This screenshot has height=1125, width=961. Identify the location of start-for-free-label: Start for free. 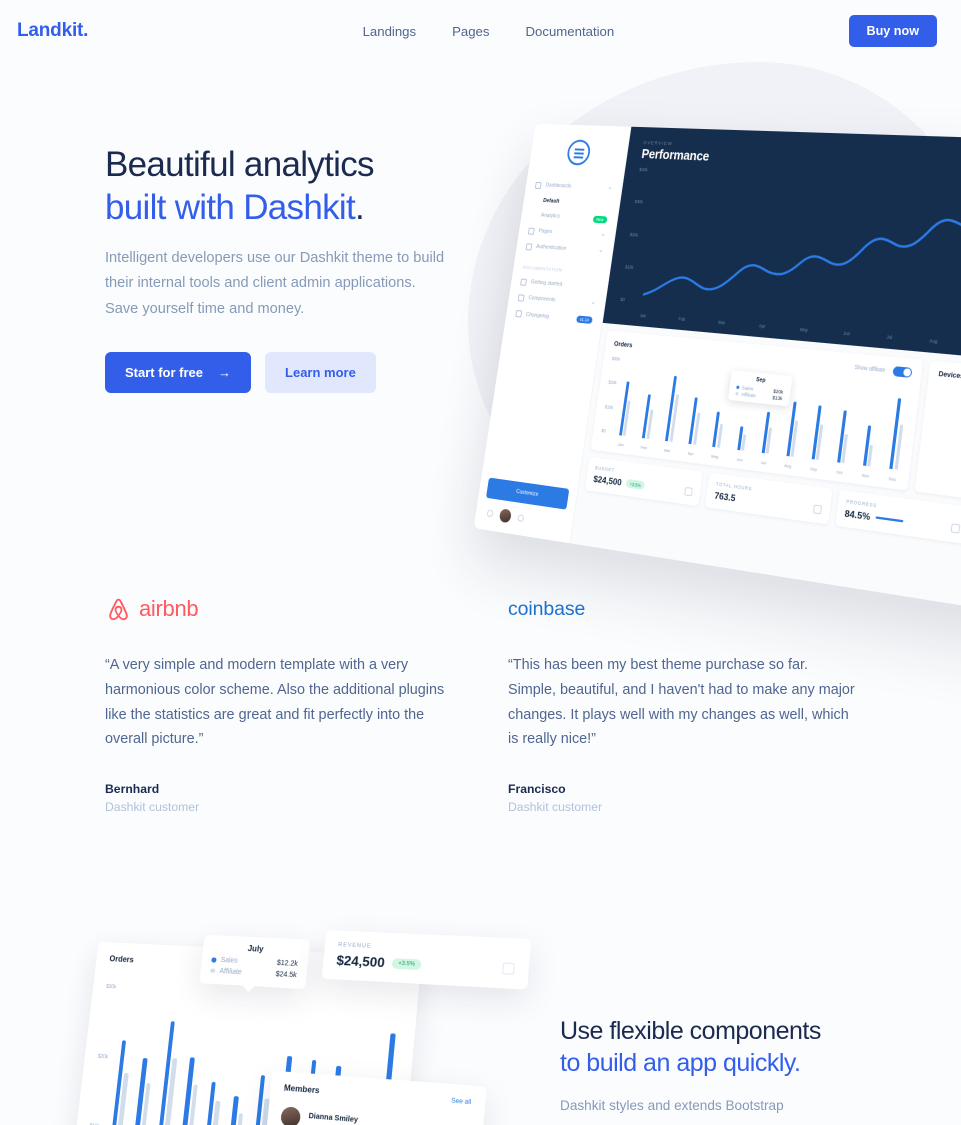
(164, 372).